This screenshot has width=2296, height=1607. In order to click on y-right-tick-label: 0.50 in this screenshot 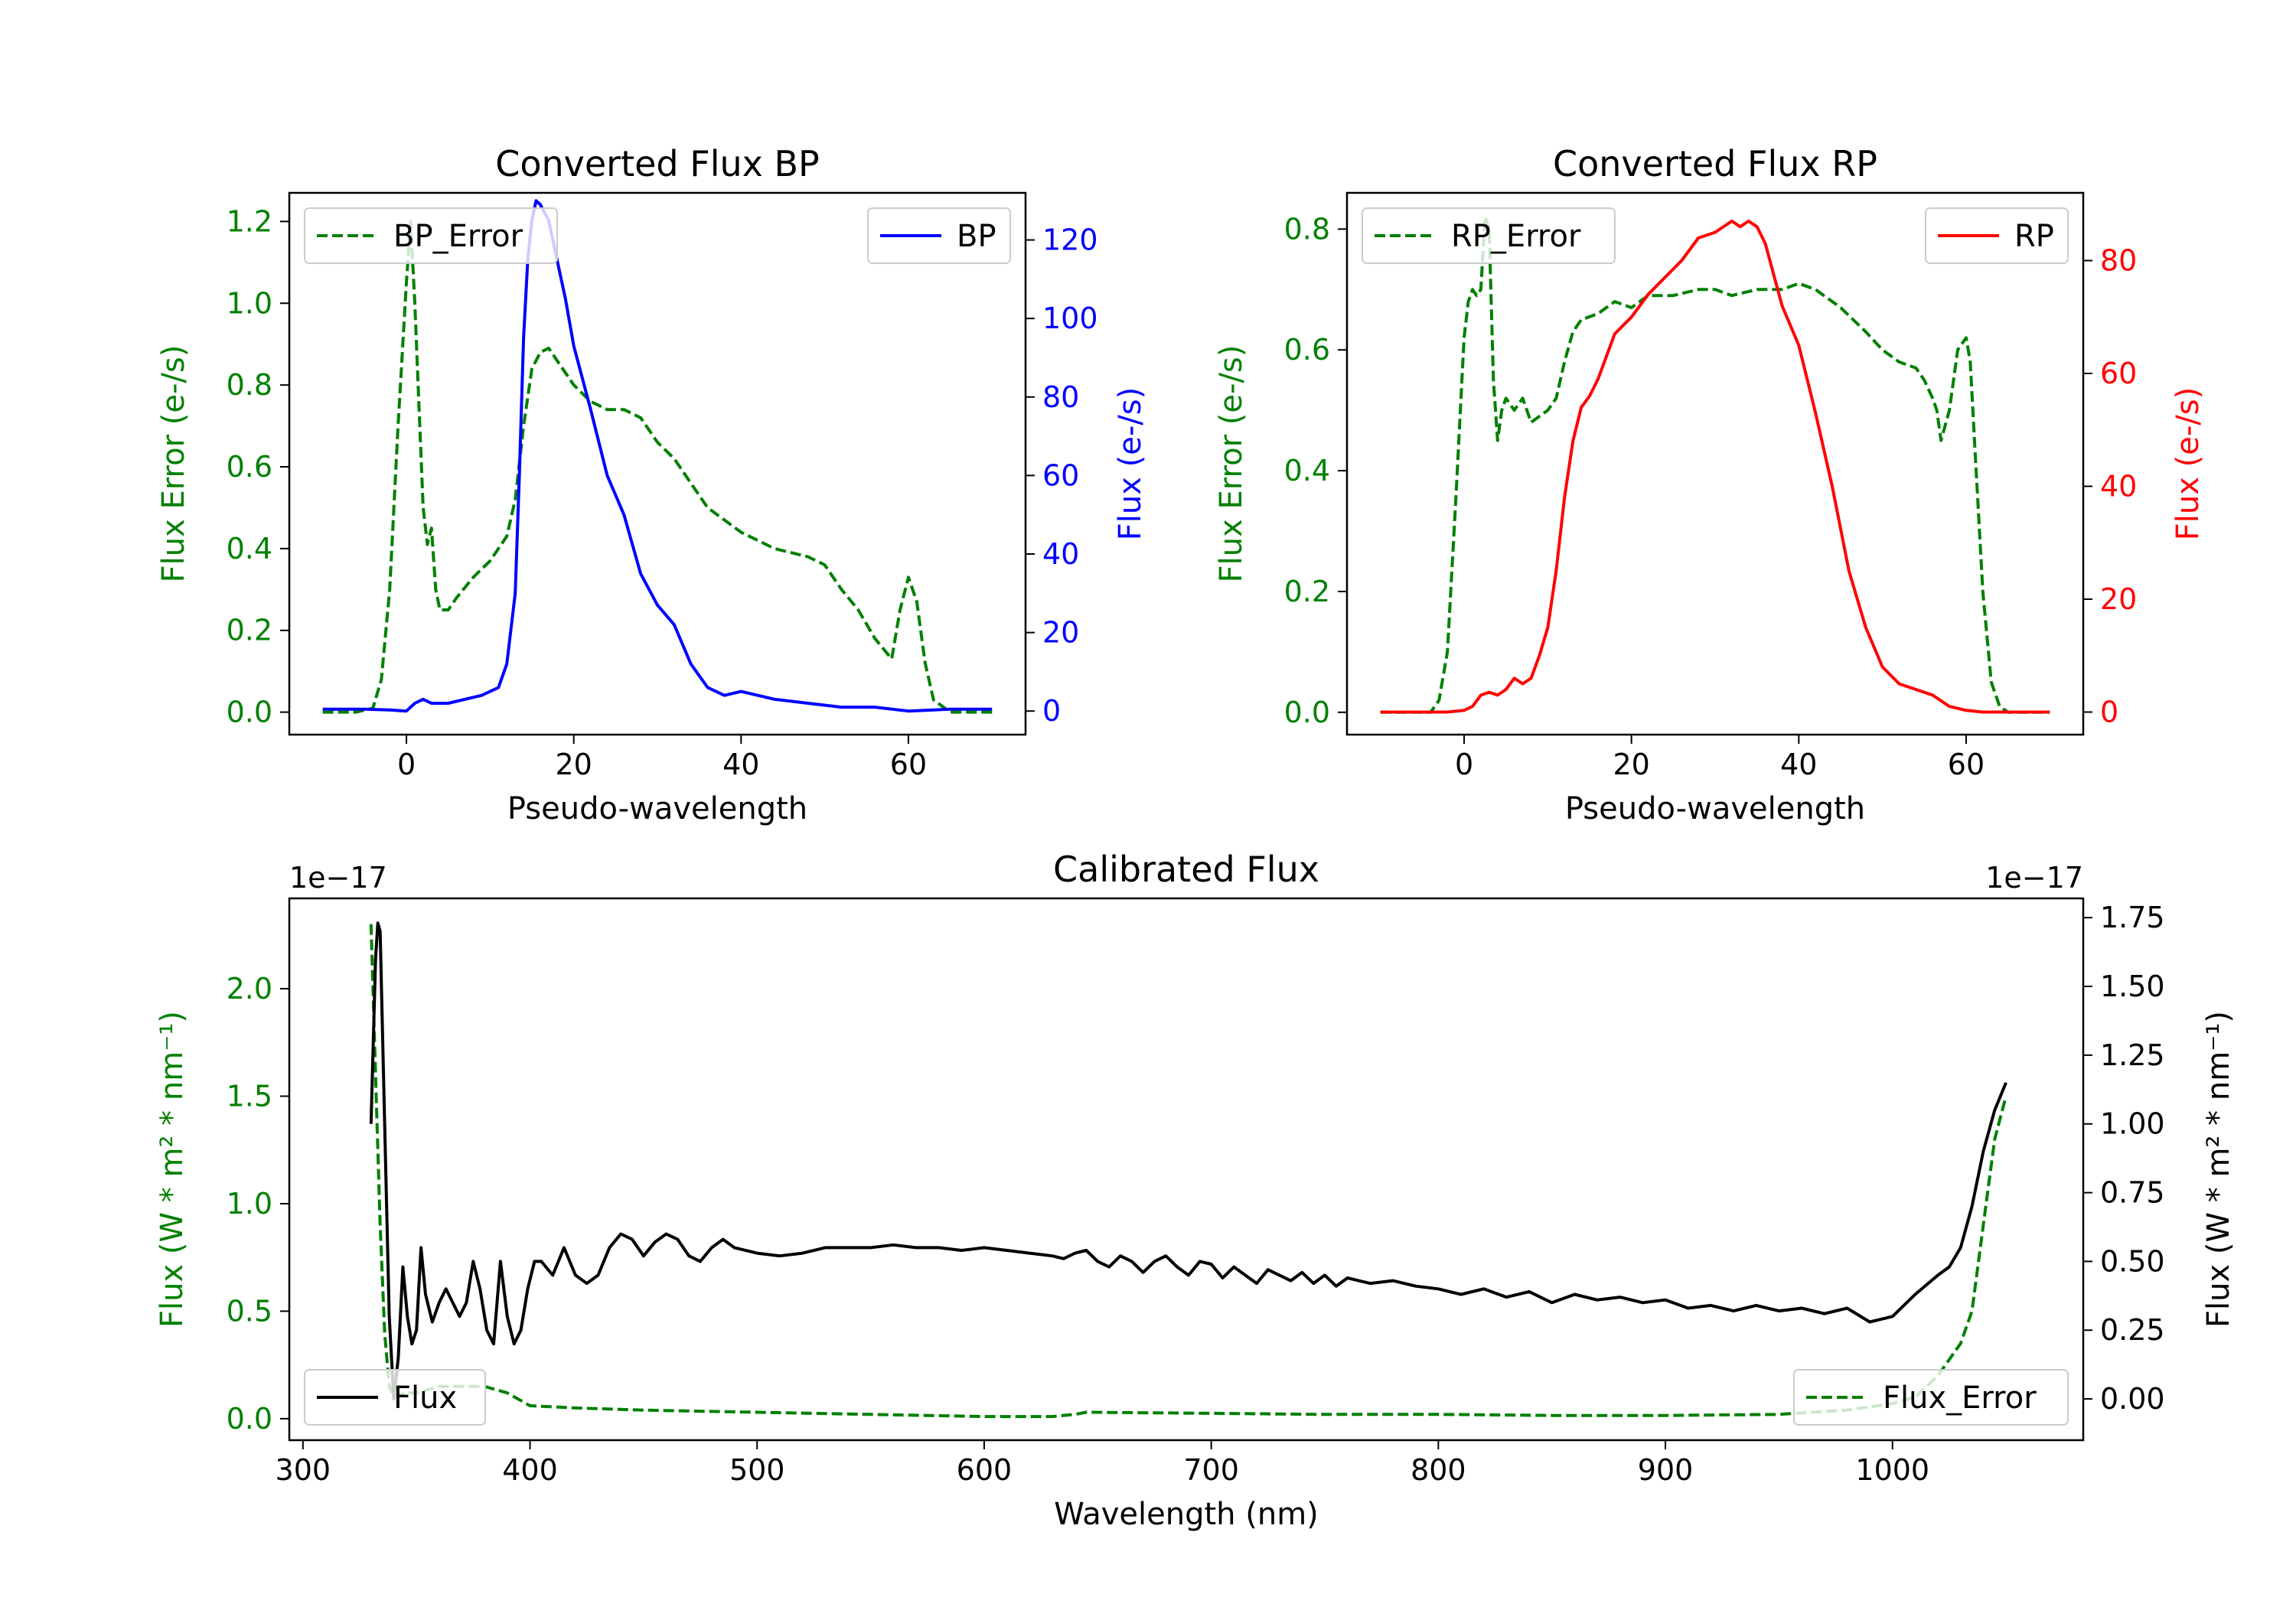, I will do `click(2132, 1261)`.